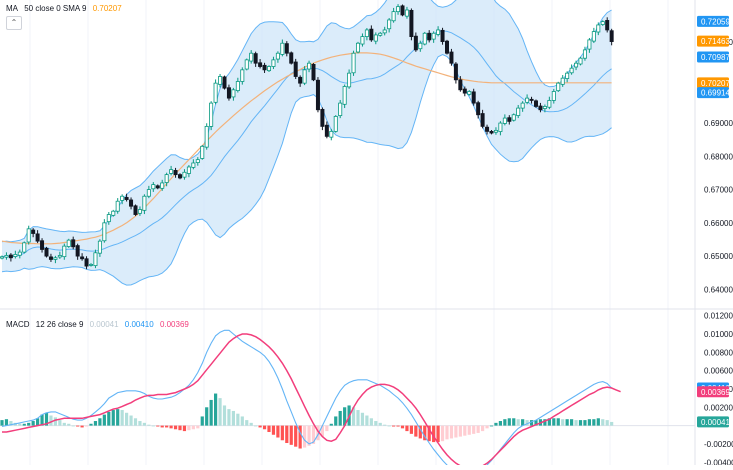 The image size is (733, 470). I want to click on macd-indicator-params: 12 26 close 9, so click(59, 324).